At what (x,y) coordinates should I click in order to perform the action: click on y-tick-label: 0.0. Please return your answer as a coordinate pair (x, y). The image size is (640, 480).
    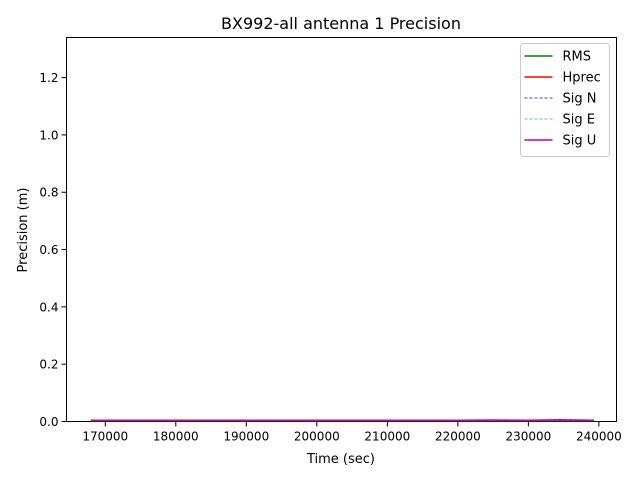
    Looking at the image, I should click on (48, 422).